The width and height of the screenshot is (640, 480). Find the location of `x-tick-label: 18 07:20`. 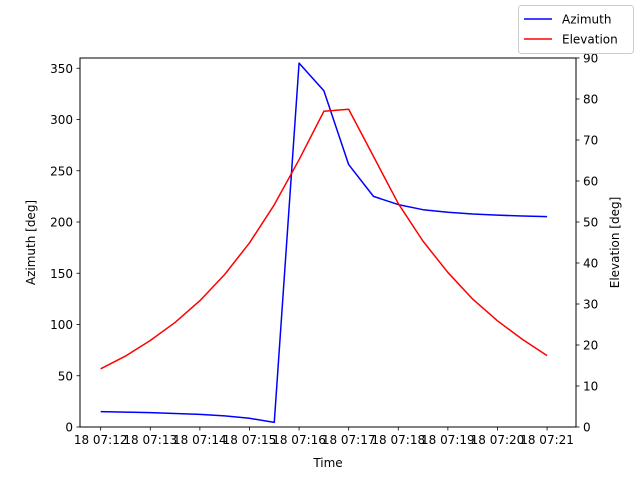

x-tick-label: 18 07:20 is located at coordinates (498, 440).